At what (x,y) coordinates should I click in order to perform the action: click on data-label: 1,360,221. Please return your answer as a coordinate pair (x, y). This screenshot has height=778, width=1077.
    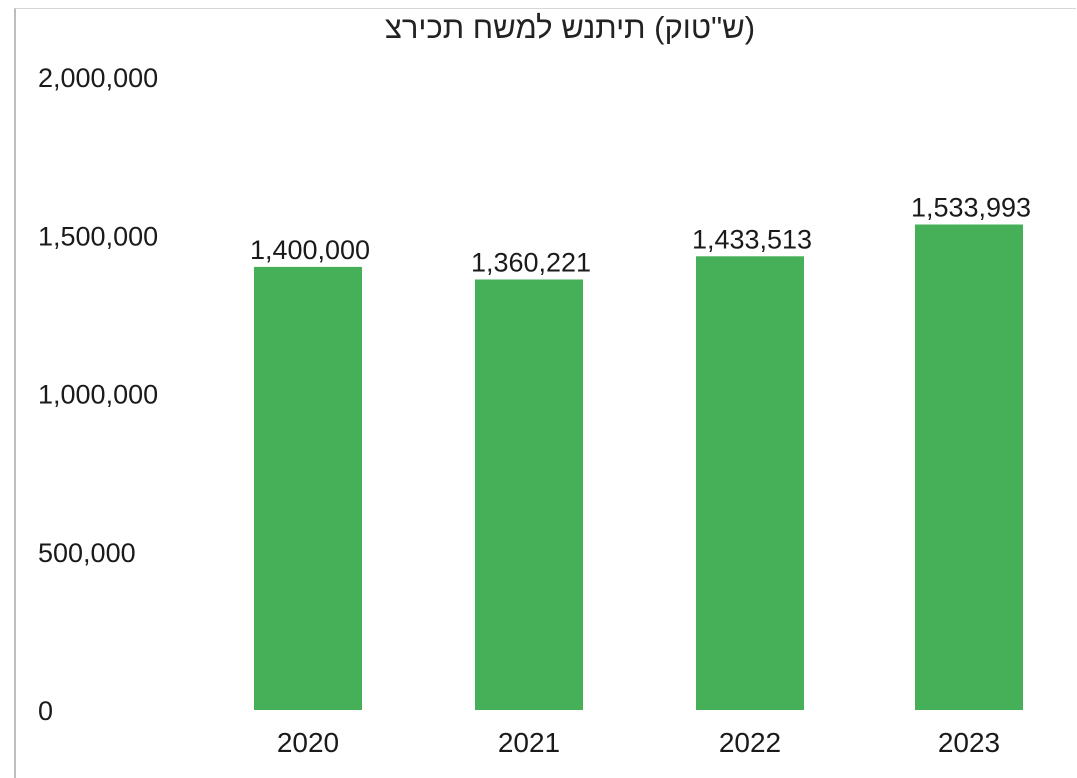
    Looking at the image, I should click on (531, 262).